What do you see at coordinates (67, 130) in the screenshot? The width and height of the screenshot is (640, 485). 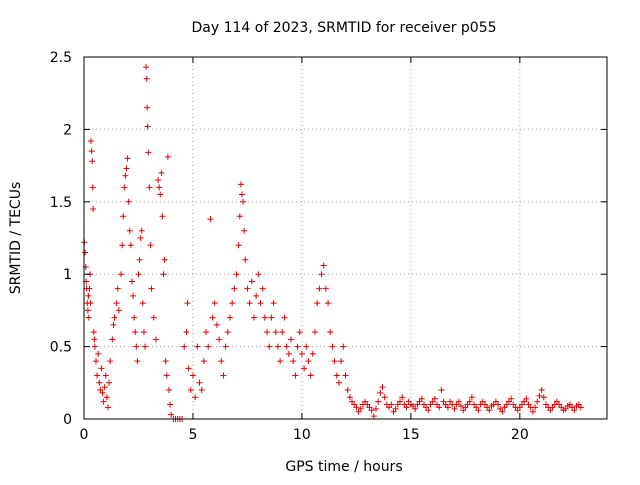 I see `y-tick-label: 2` at bounding box center [67, 130].